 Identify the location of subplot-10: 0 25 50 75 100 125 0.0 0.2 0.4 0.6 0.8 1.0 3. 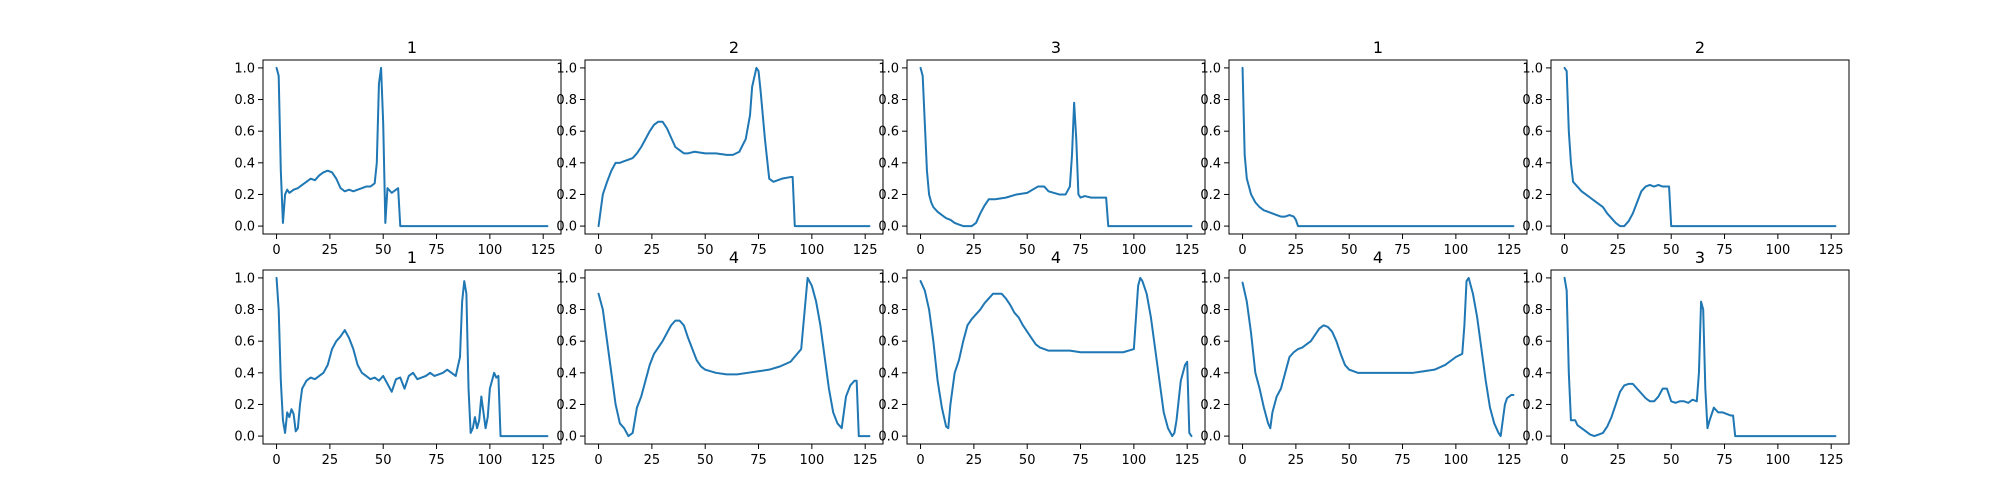
(1686, 358).